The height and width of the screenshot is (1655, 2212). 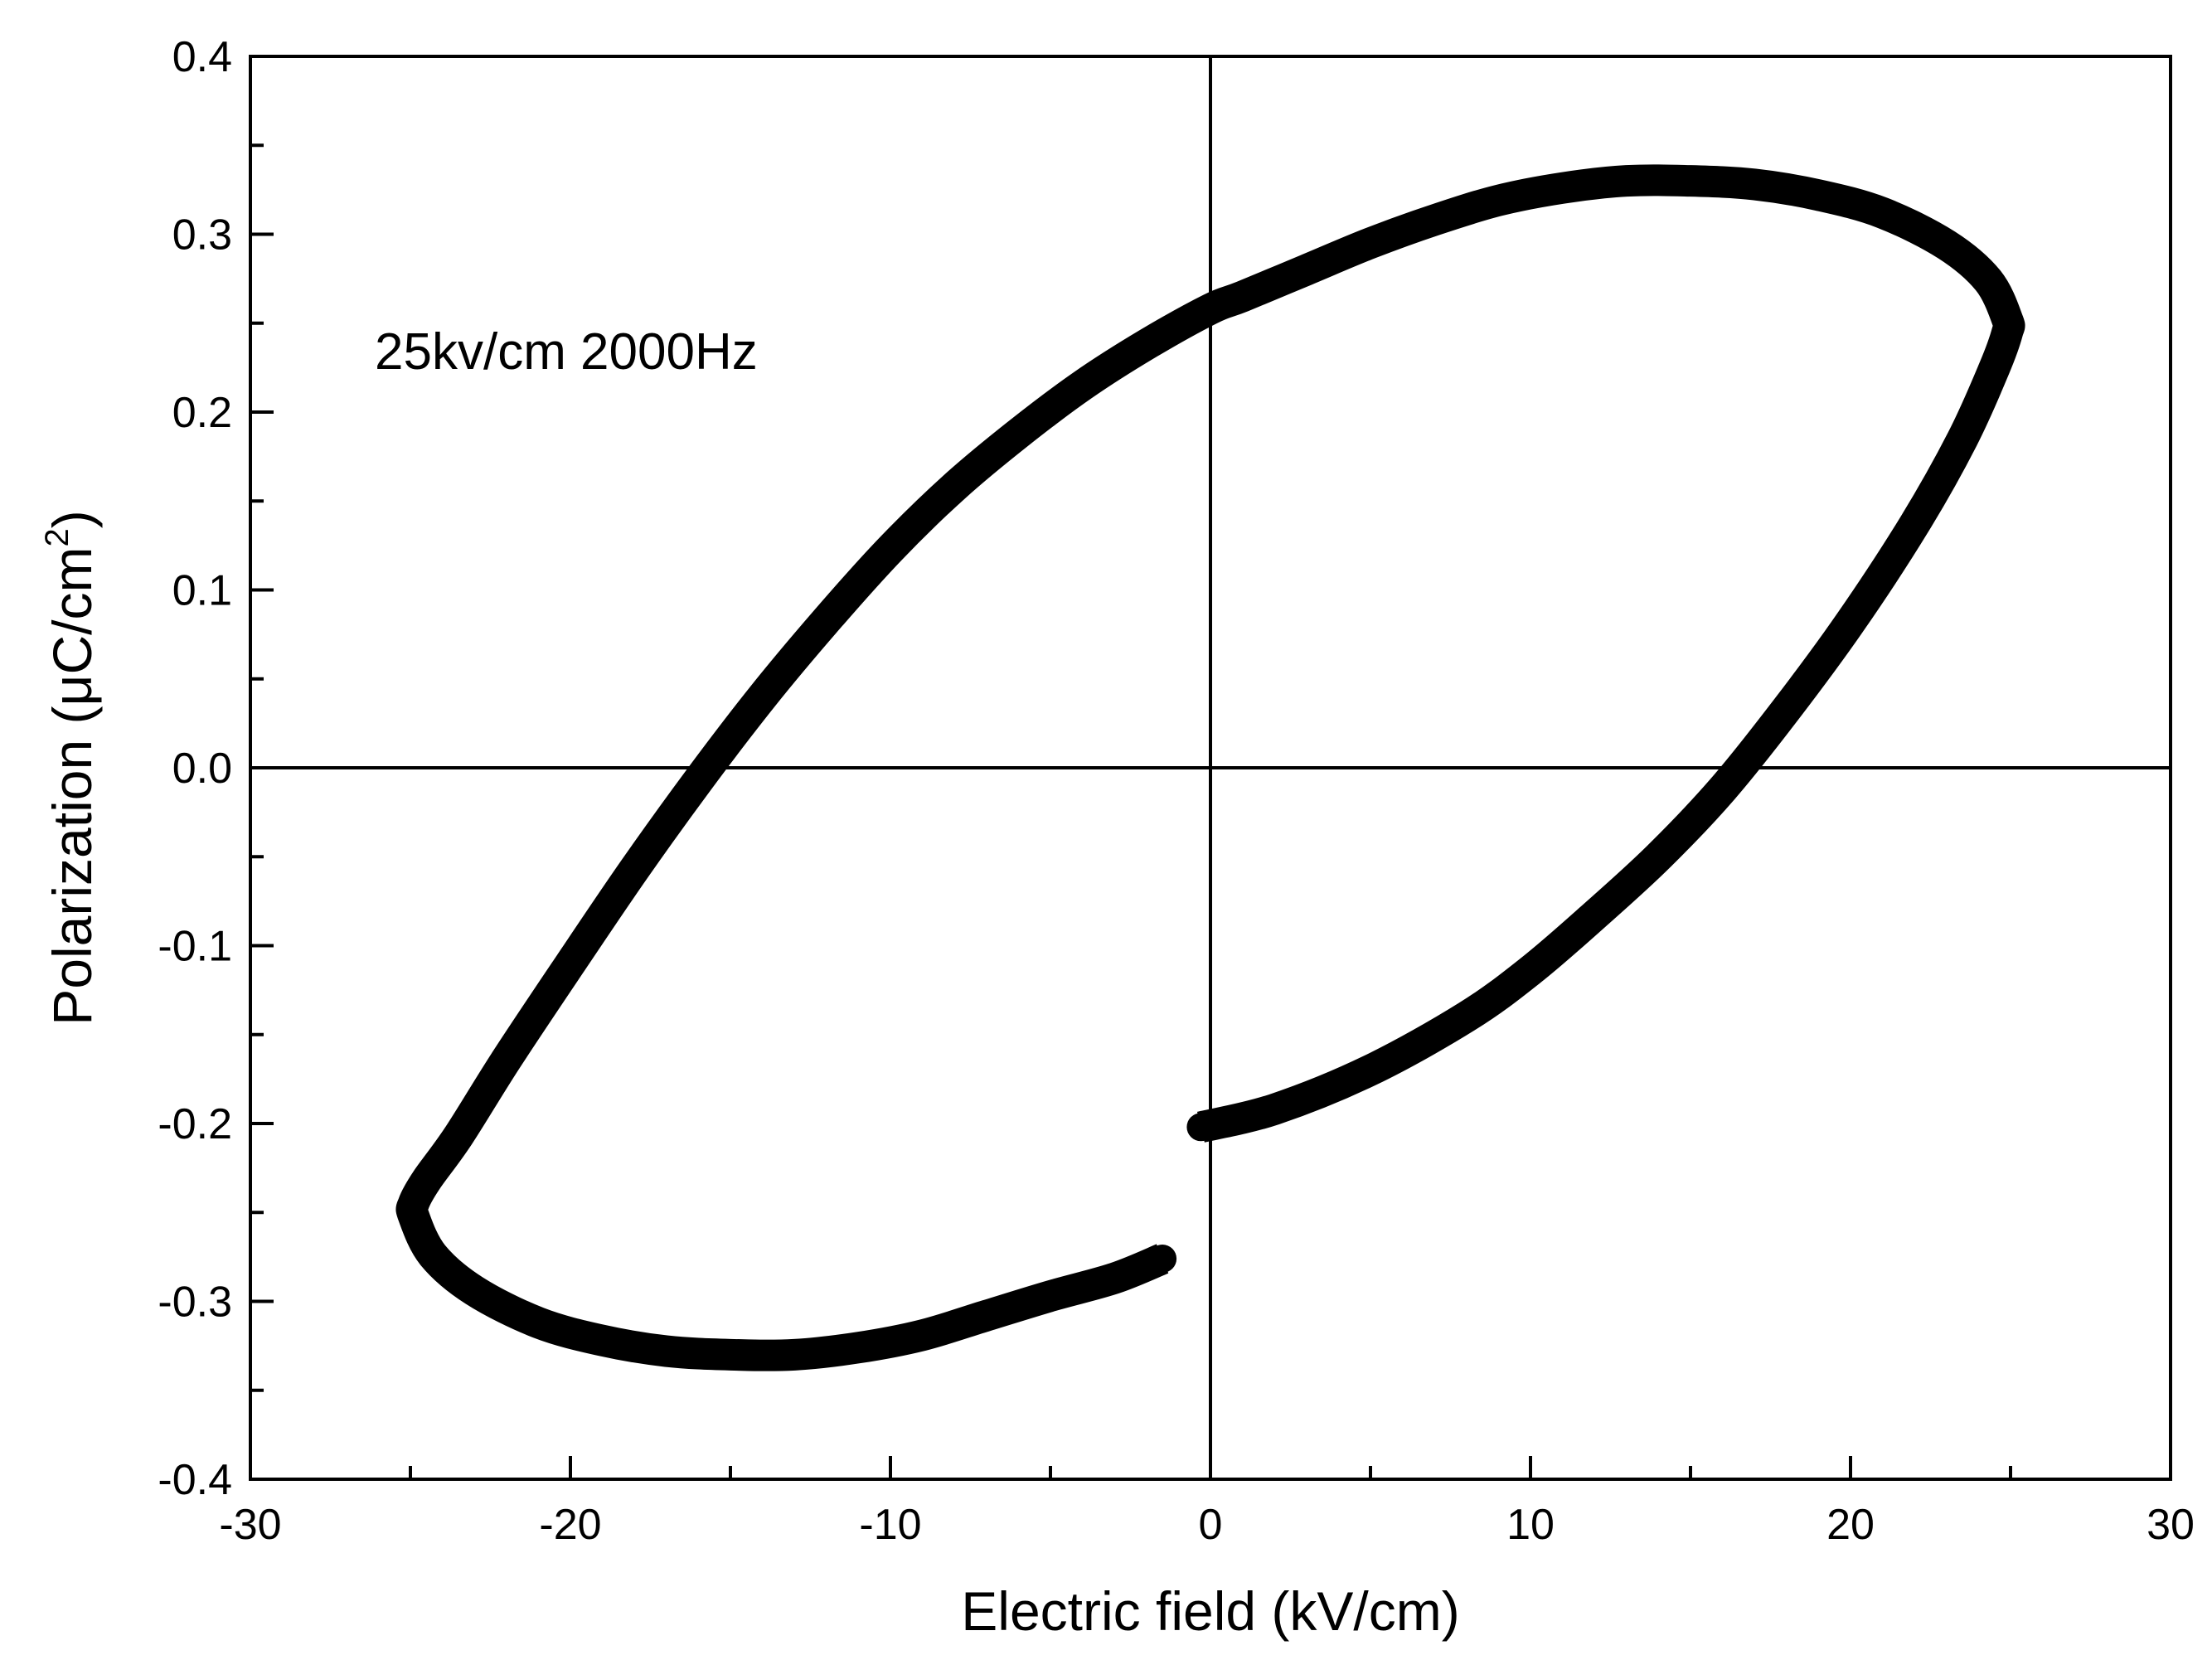 I want to click on y-tick-label: -0.2, so click(x=195, y=1124).